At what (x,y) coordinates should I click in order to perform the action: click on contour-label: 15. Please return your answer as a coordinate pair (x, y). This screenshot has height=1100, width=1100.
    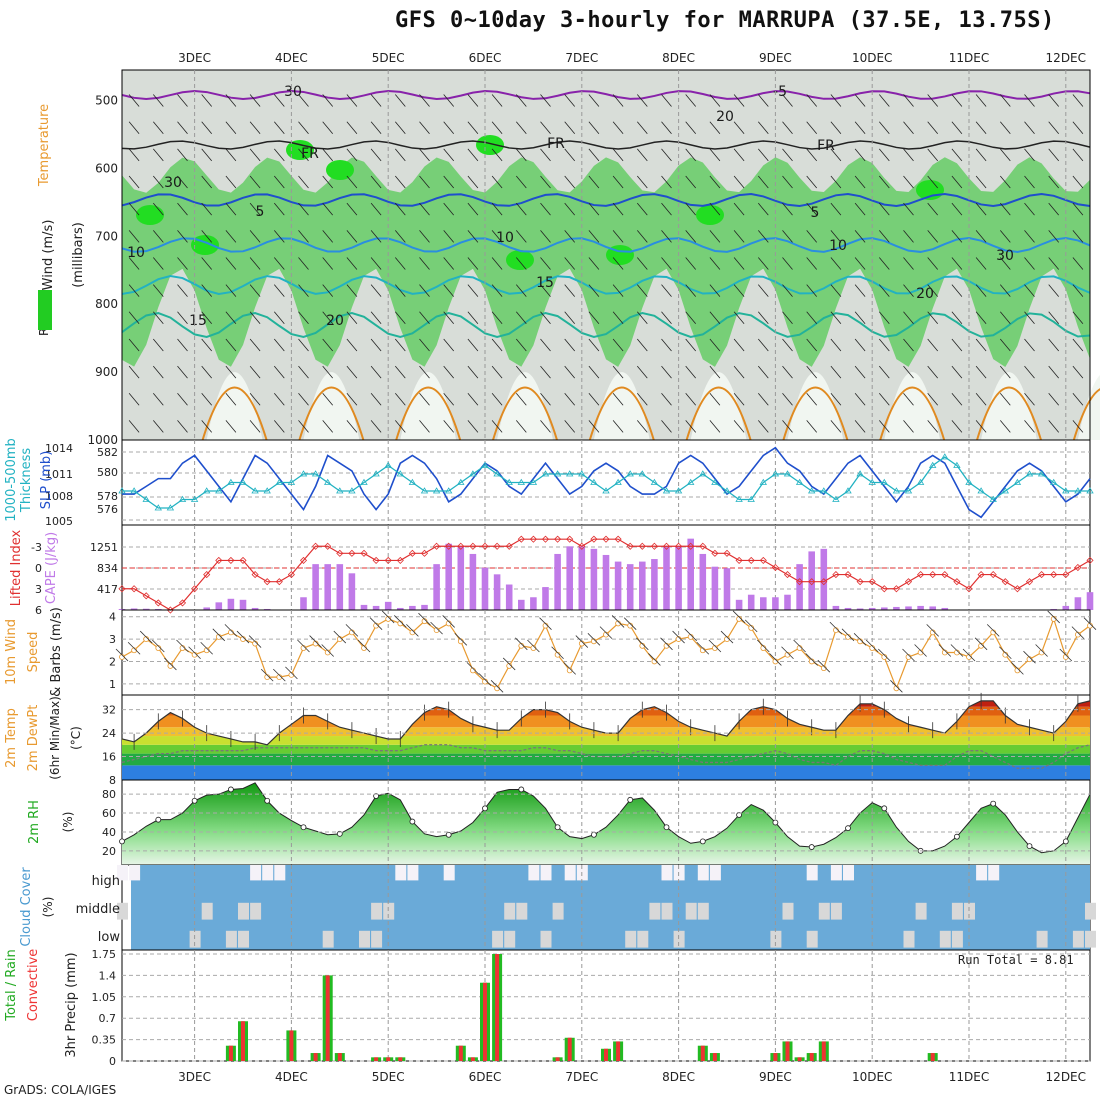
    Looking at the image, I should click on (198, 321).